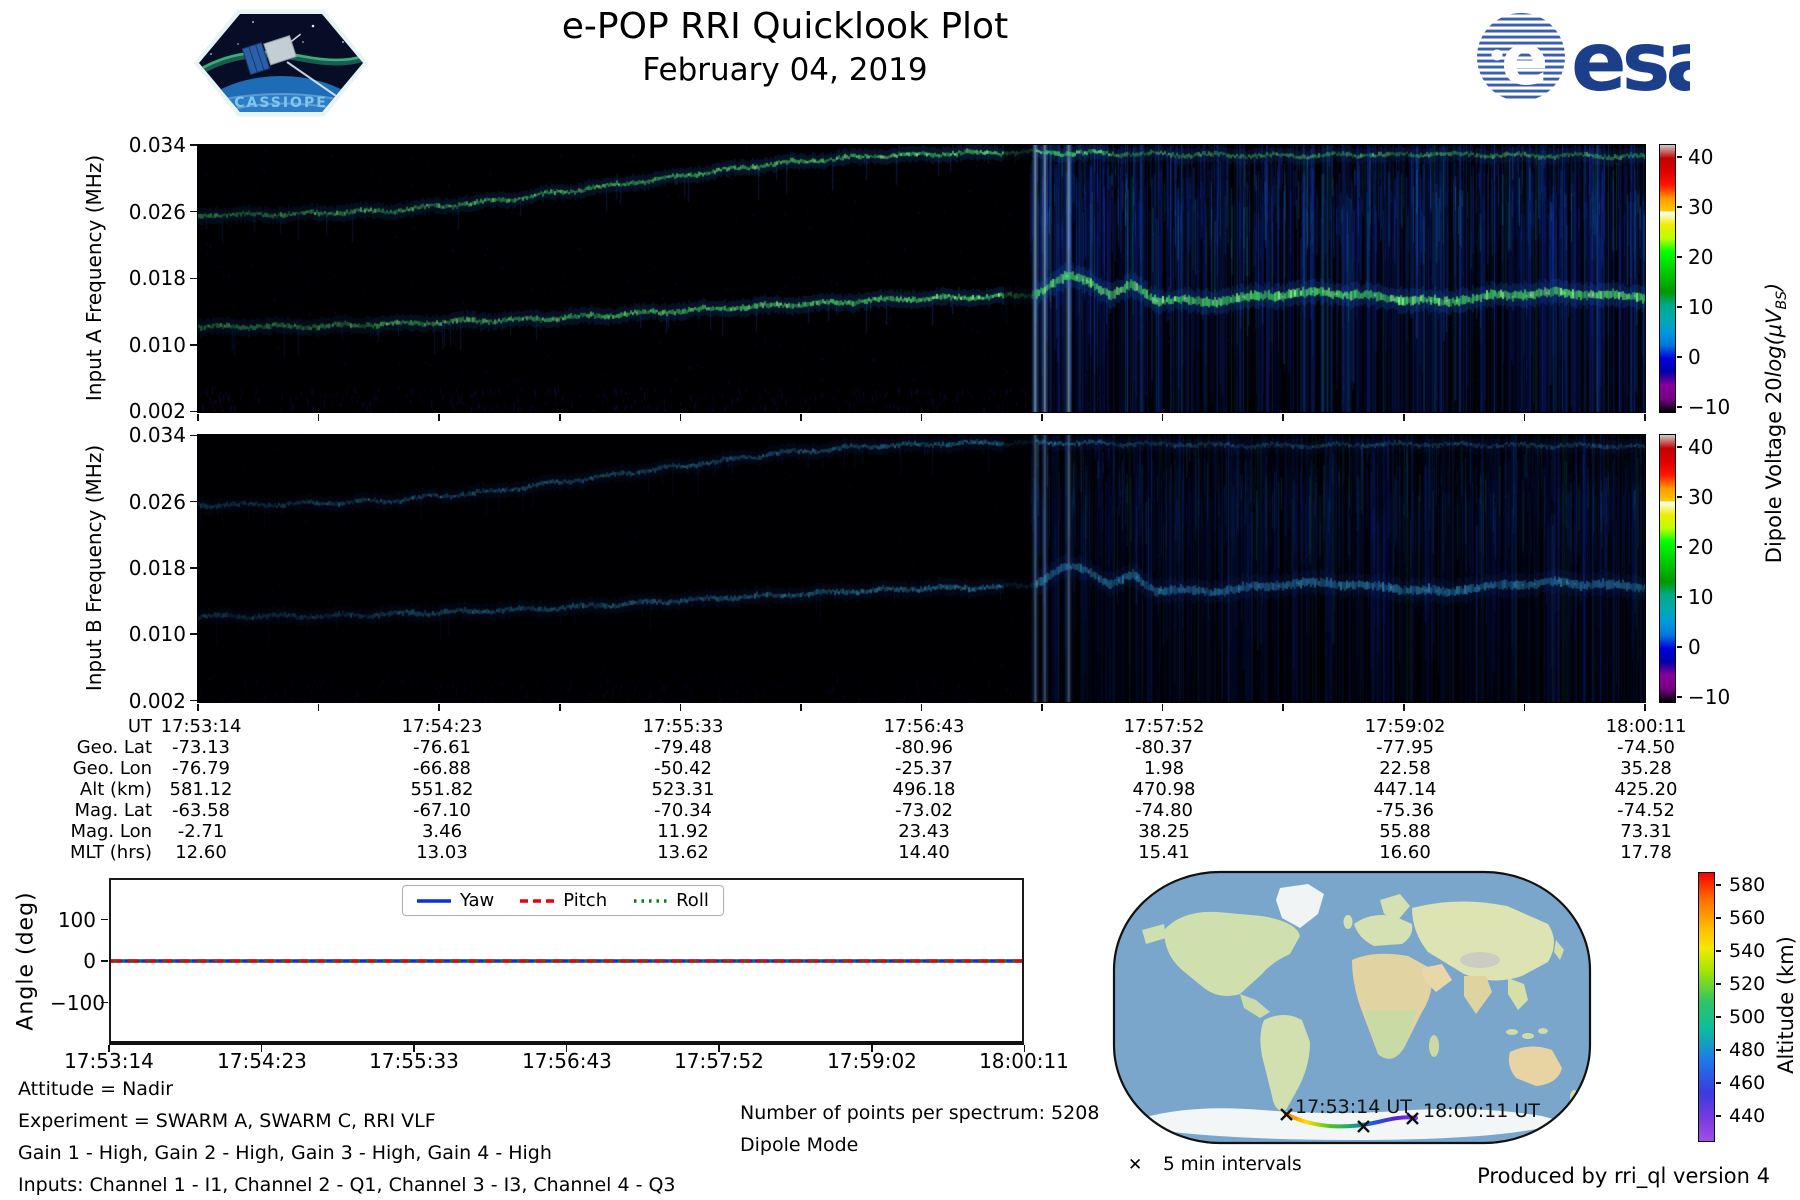  Describe the element at coordinates (1481, 1111) in the screenshot. I see `track-end-label: 18:00:11 UT` at that location.